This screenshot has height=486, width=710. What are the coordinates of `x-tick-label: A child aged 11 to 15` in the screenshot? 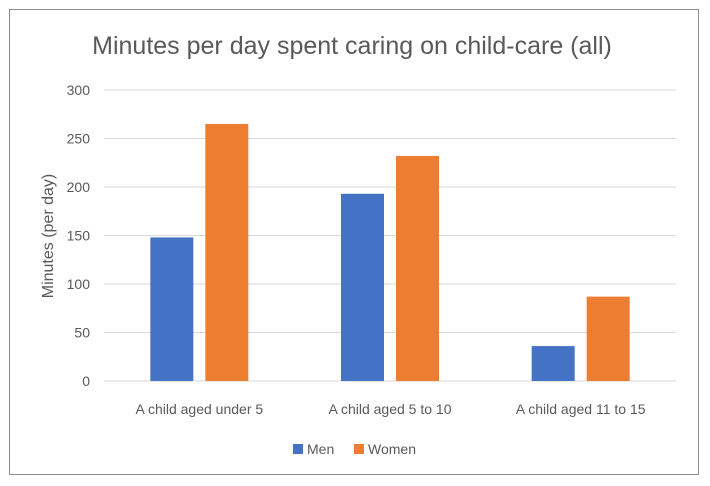 It's located at (581, 409).